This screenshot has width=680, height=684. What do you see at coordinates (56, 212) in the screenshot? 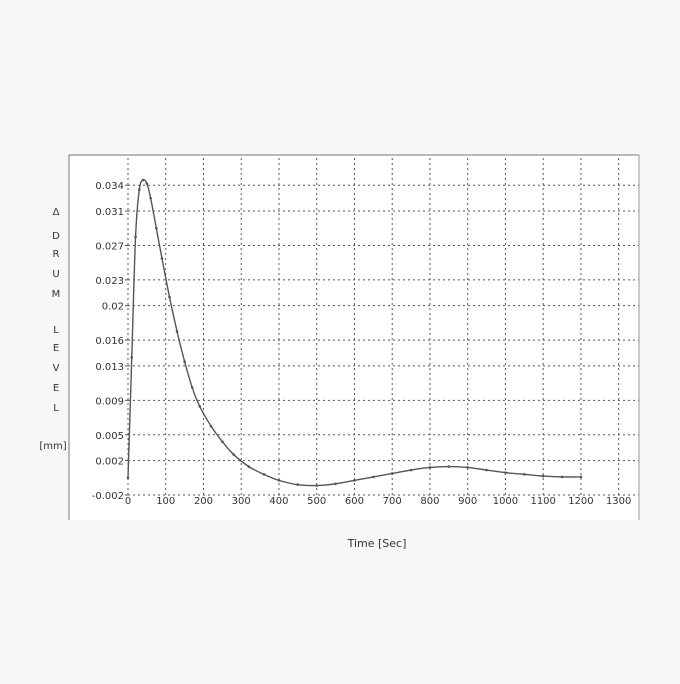
I see `y-axis-label-letter: Δ` at bounding box center [56, 212].